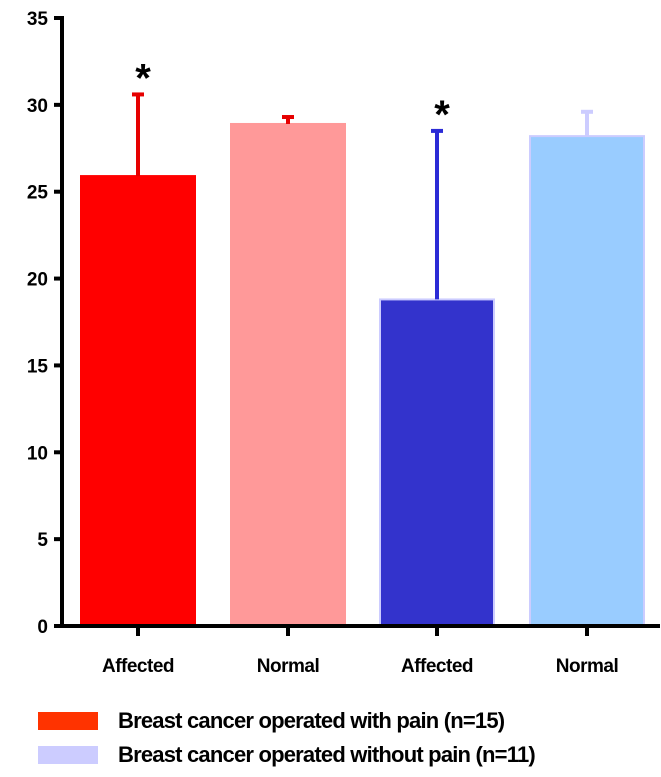 This screenshot has height=777, width=661. I want to click on y-tick-label-5: 5, so click(42, 540).